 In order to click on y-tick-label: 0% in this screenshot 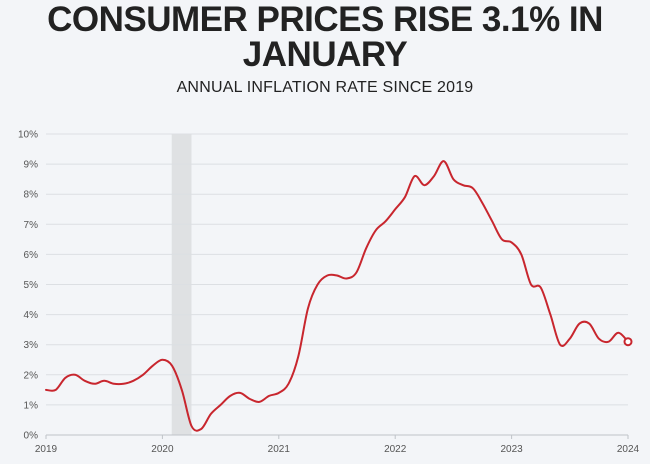, I will do `click(31, 436)`.